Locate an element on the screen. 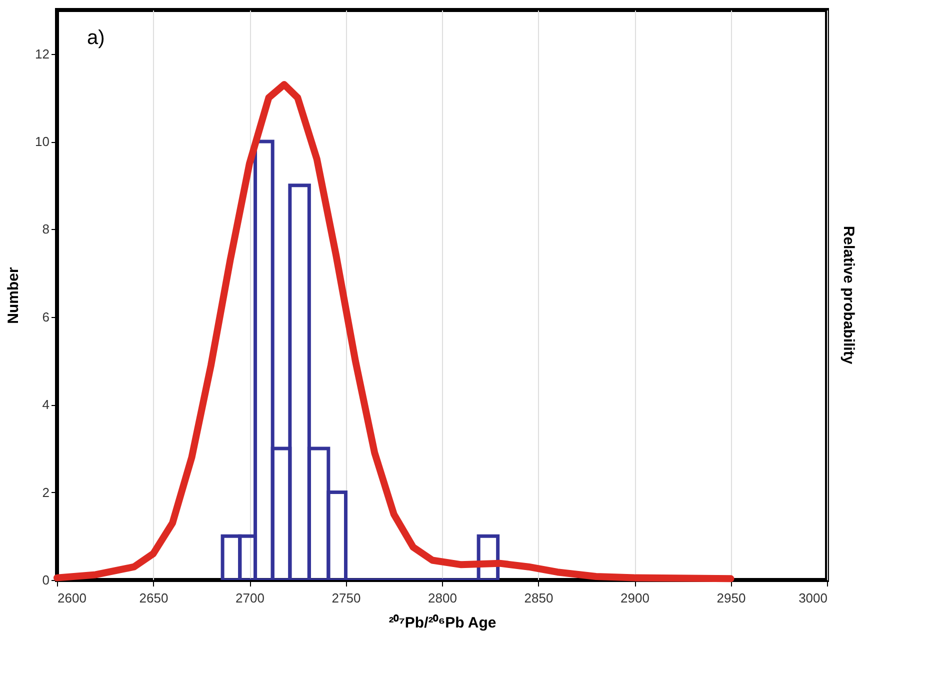  x-tick-label: 2850 is located at coordinates (539, 598).